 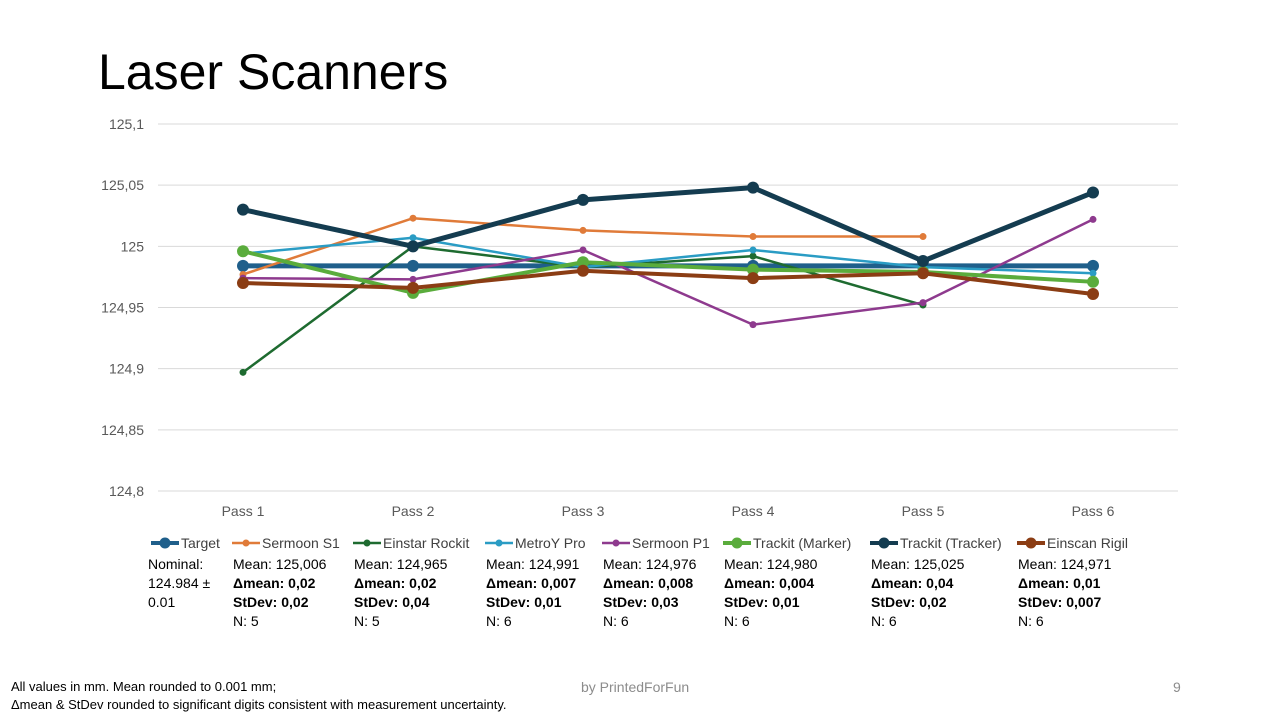 I want to click on legend-item: Einstar Rockit, so click(x=410, y=543).